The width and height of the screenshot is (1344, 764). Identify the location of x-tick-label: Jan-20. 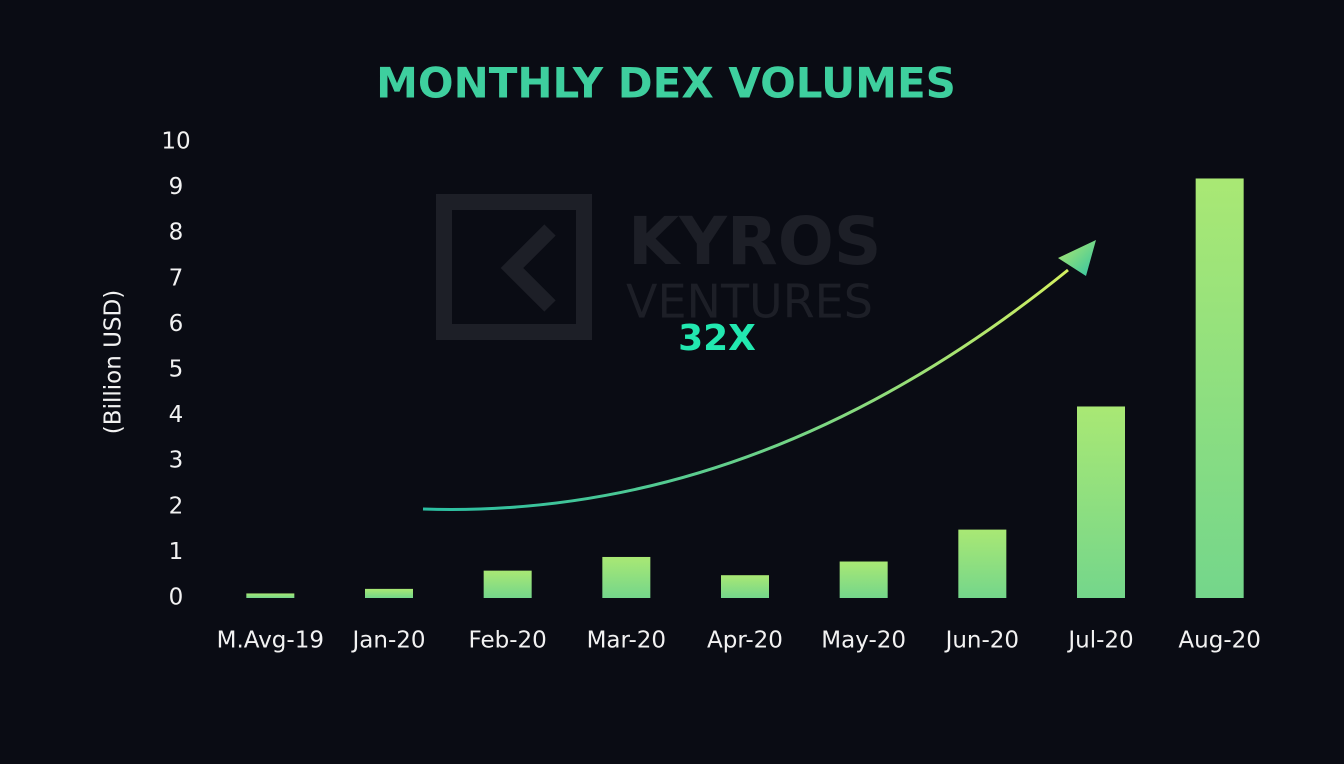
(387, 641).